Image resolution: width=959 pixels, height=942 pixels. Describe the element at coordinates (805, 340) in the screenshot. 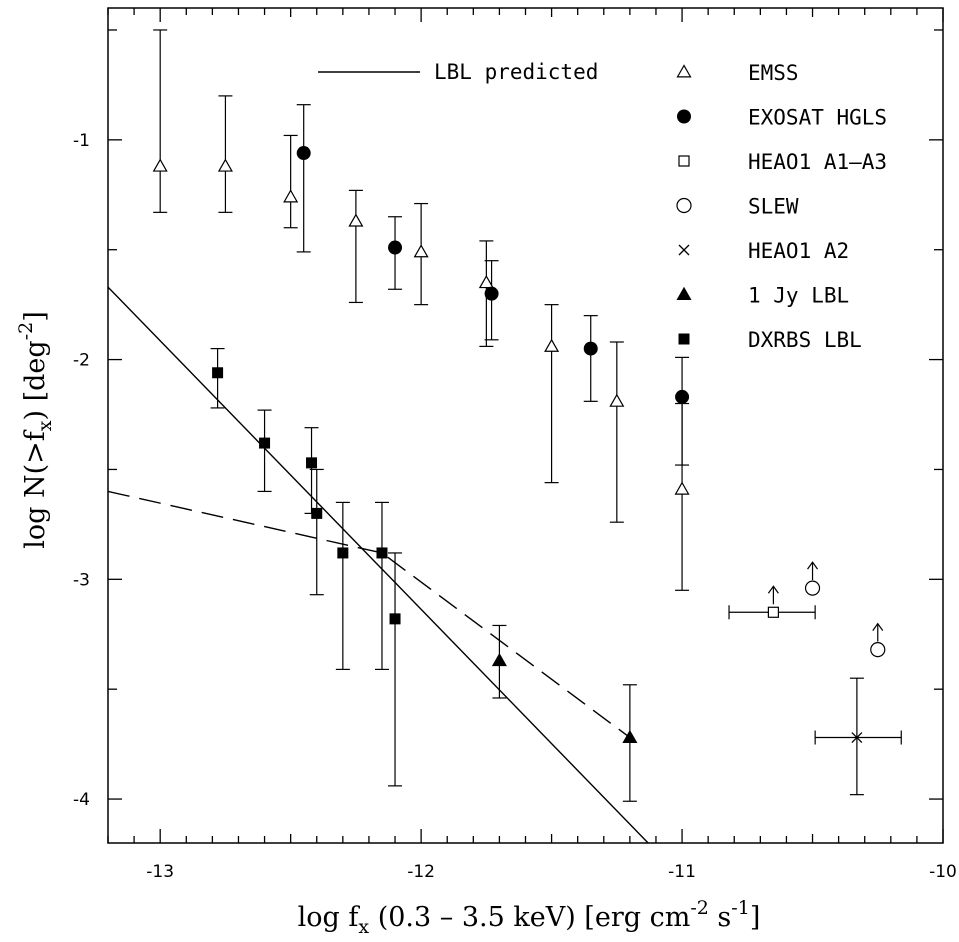

I see `legend-label-dxrbs-lbl: DXRBS LBL` at that location.